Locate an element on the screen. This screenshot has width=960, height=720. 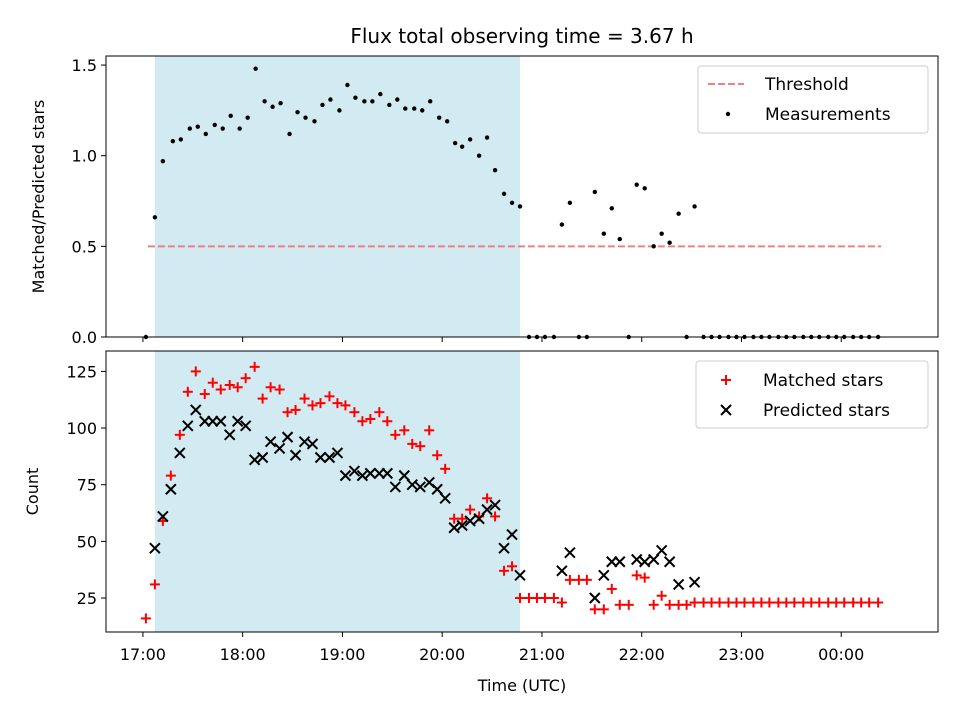
legend-matched-swatch is located at coordinates (726, 380).